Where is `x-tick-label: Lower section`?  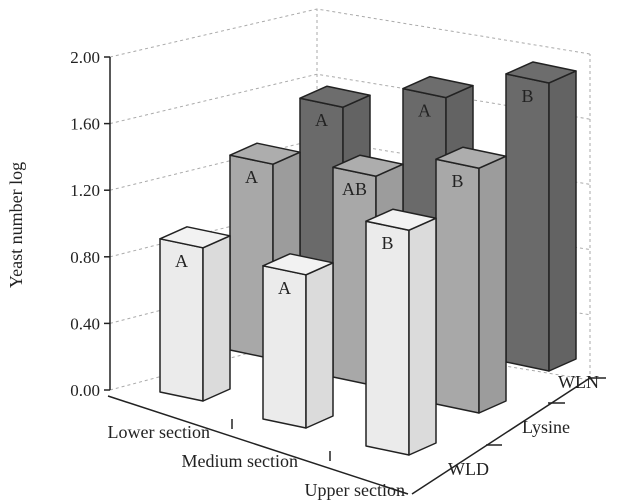 x-tick-label: Lower section is located at coordinates (159, 432).